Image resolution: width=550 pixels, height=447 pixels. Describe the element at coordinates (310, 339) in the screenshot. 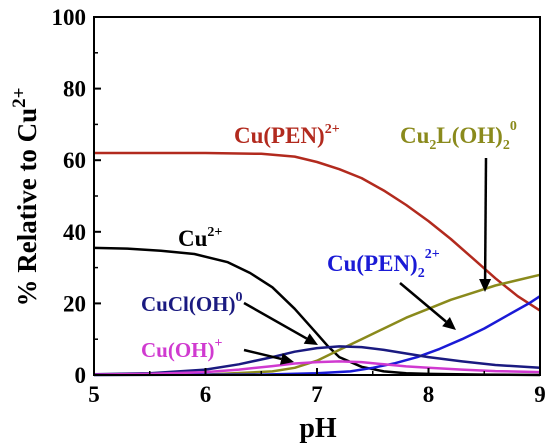

I see `arrow-cucl-oh-head` at that location.